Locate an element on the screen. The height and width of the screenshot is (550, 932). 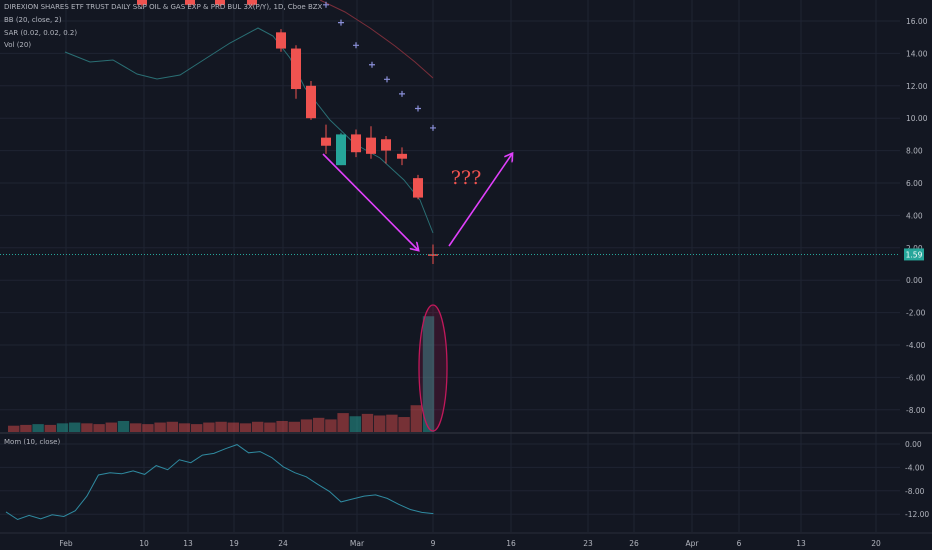
down-arrow is located at coordinates (370, 201).